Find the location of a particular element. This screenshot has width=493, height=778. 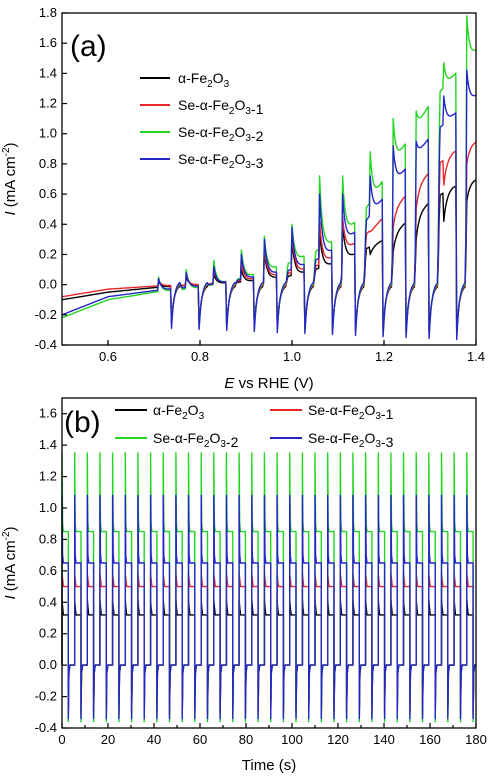

panel-b-y-tick-label: 0.6 is located at coordinates (48, 570).